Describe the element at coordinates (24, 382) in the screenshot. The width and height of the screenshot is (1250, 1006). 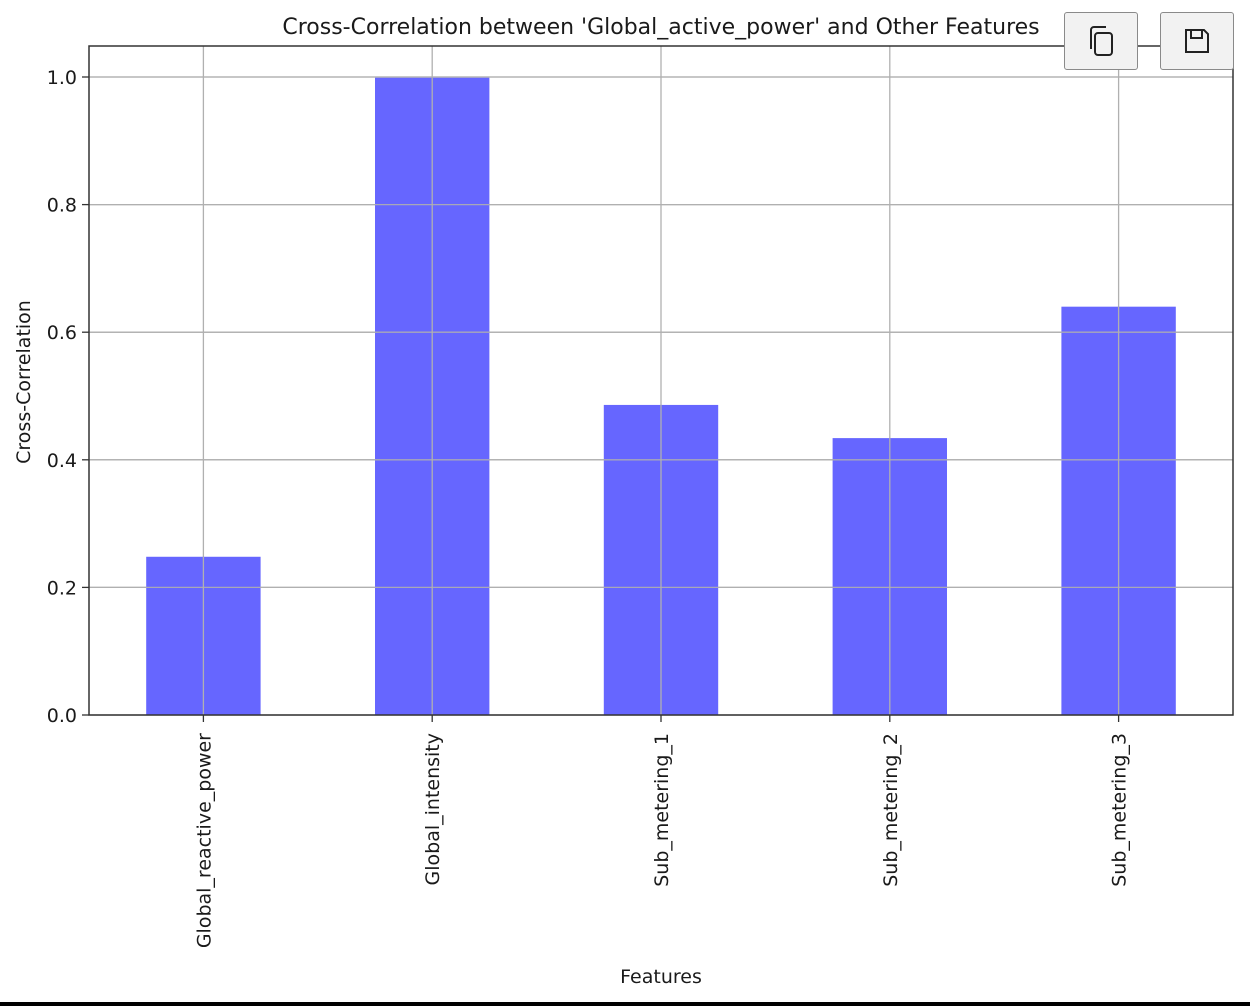
I see `y-axis-label: Cross-Correlation` at that location.